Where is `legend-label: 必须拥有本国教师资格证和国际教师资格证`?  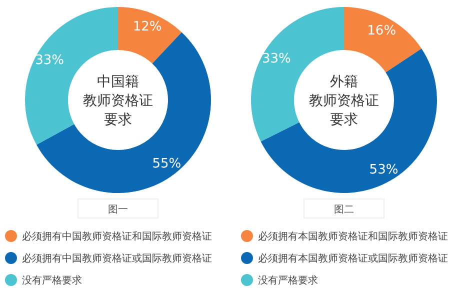
legend-label: 必须拥有本国教师资格证和国际教师资格证 is located at coordinates (353, 236).